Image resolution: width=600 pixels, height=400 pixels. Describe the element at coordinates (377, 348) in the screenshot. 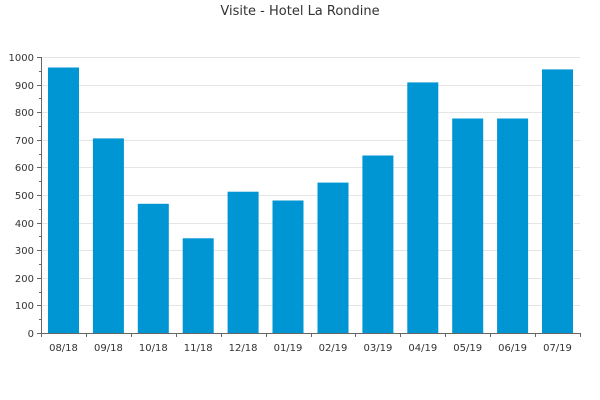

I see `x-tick-label: 03/19` at that location.